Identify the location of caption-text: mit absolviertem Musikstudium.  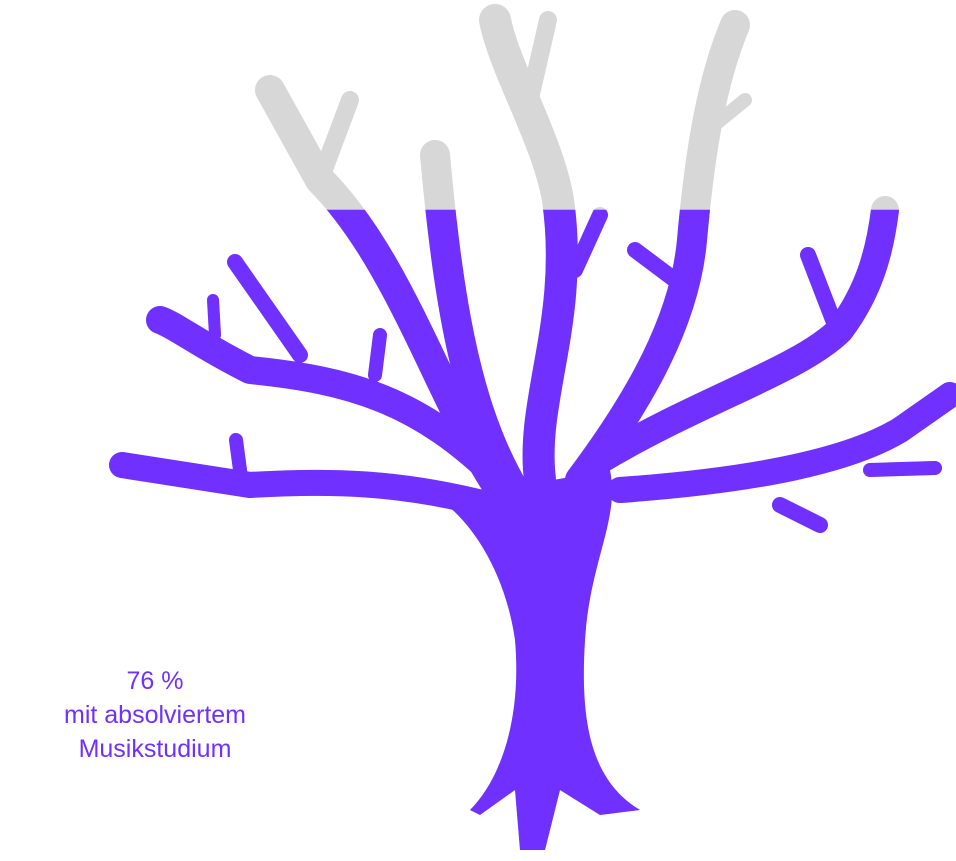
(155, 732).